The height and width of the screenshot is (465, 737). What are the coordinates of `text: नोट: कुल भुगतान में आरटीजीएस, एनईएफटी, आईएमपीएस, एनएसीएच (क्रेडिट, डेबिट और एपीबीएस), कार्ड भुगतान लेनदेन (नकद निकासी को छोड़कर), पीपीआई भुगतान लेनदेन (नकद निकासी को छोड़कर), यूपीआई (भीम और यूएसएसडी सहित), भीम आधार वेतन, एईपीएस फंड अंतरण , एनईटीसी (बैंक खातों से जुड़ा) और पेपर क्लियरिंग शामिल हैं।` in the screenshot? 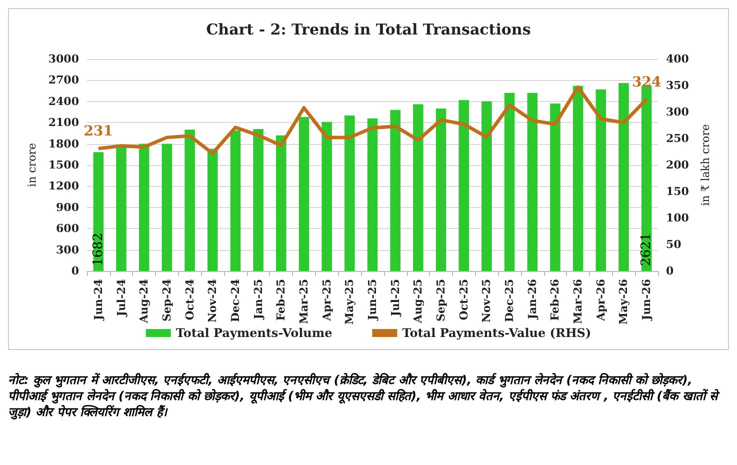 It's located at (364, 396).